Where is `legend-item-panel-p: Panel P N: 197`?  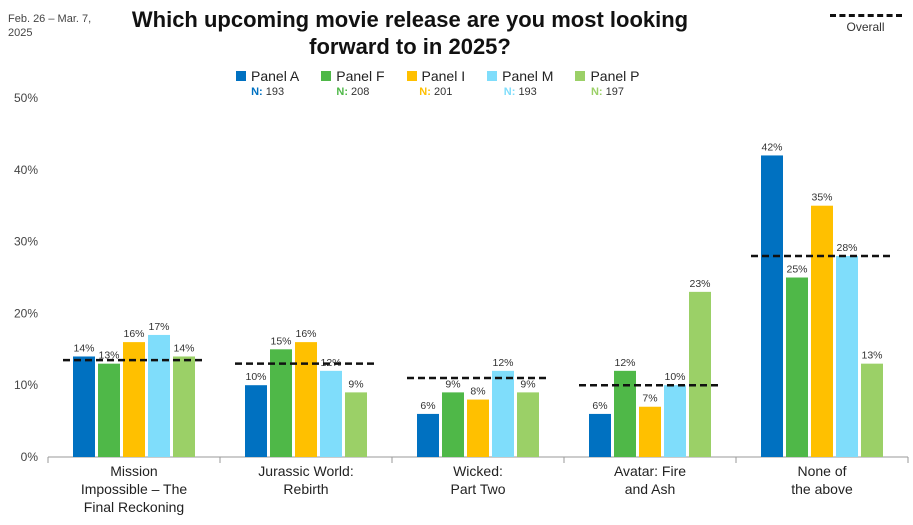 legend-item-panel-p: Panel P N: 197 is located at coordinates (607, 83).